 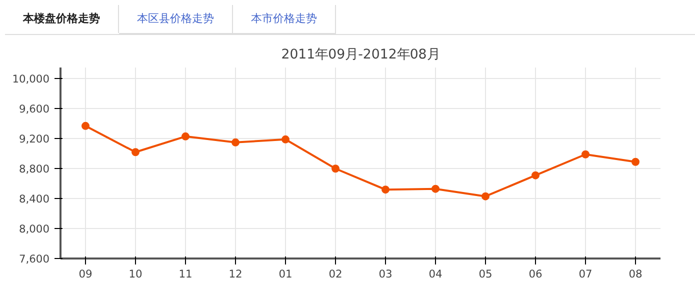 I want to click on chart-title: 2011年09月-2012年08月, so click(x=360, y=55).